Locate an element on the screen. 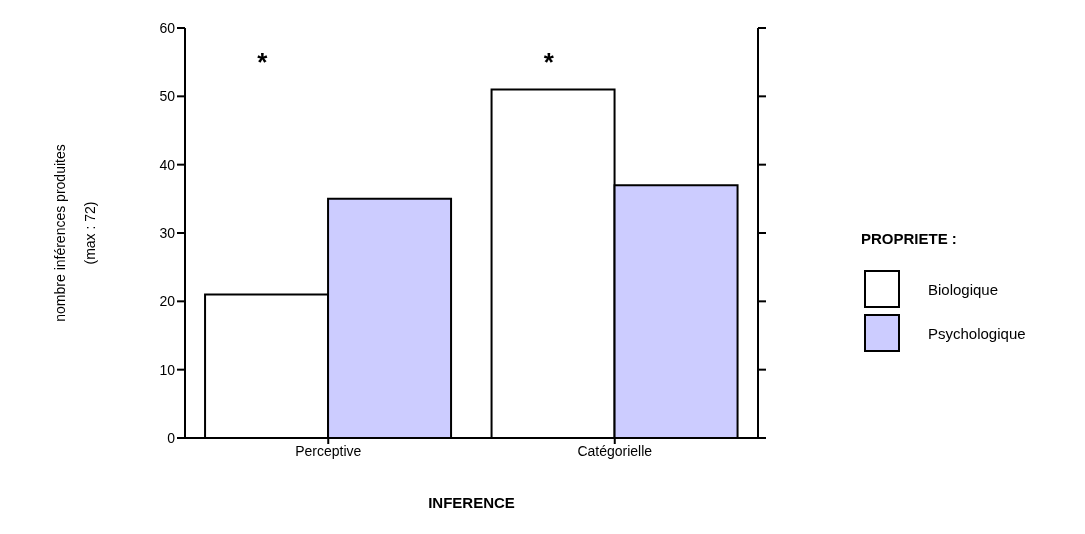 This screenshot has height=534, width=1085. legend-title: PROPRIETE : is located at coordinates (909, 238).